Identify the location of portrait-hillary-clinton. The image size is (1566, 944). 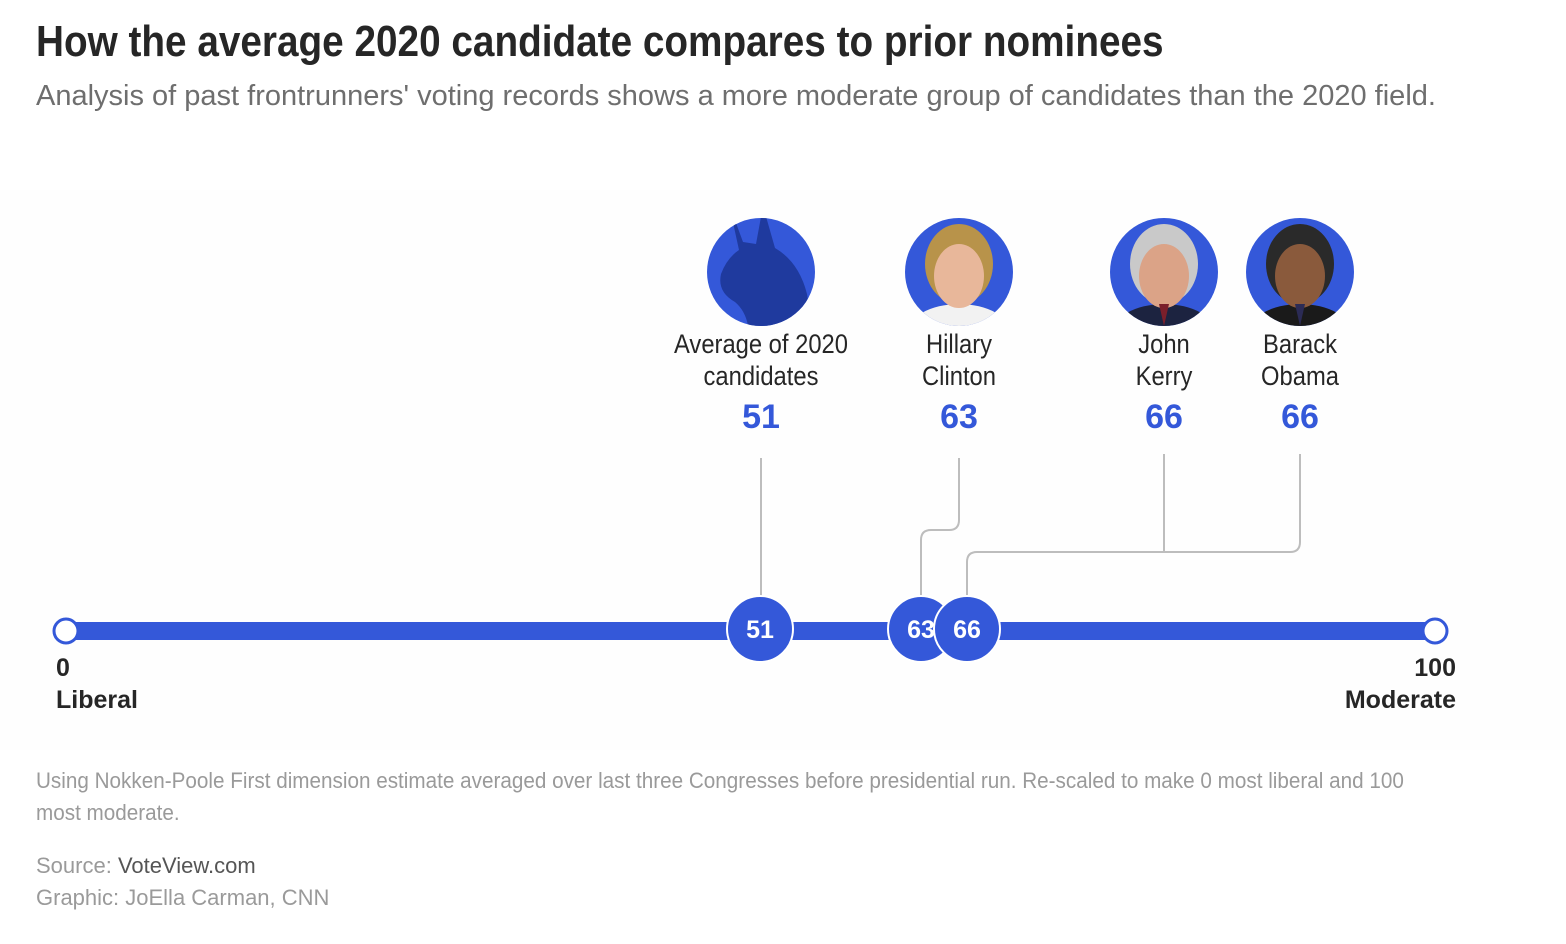
(959, 272).